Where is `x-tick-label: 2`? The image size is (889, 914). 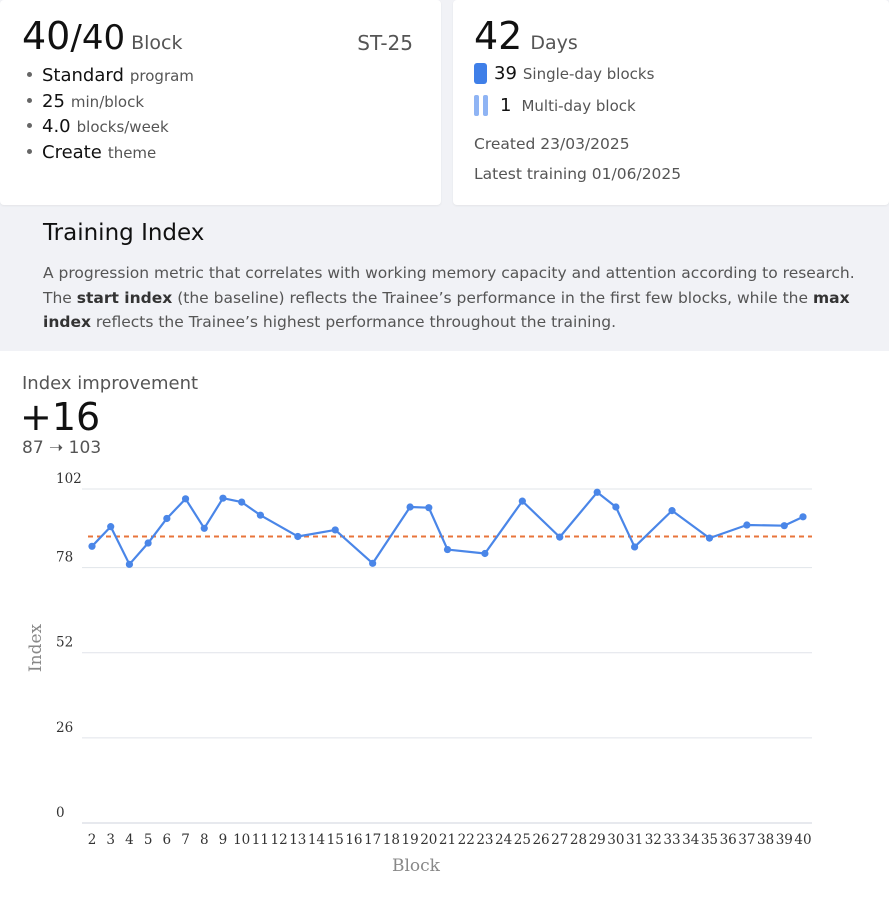 x-tick-label: 2 is located at coordinates (92, 840).